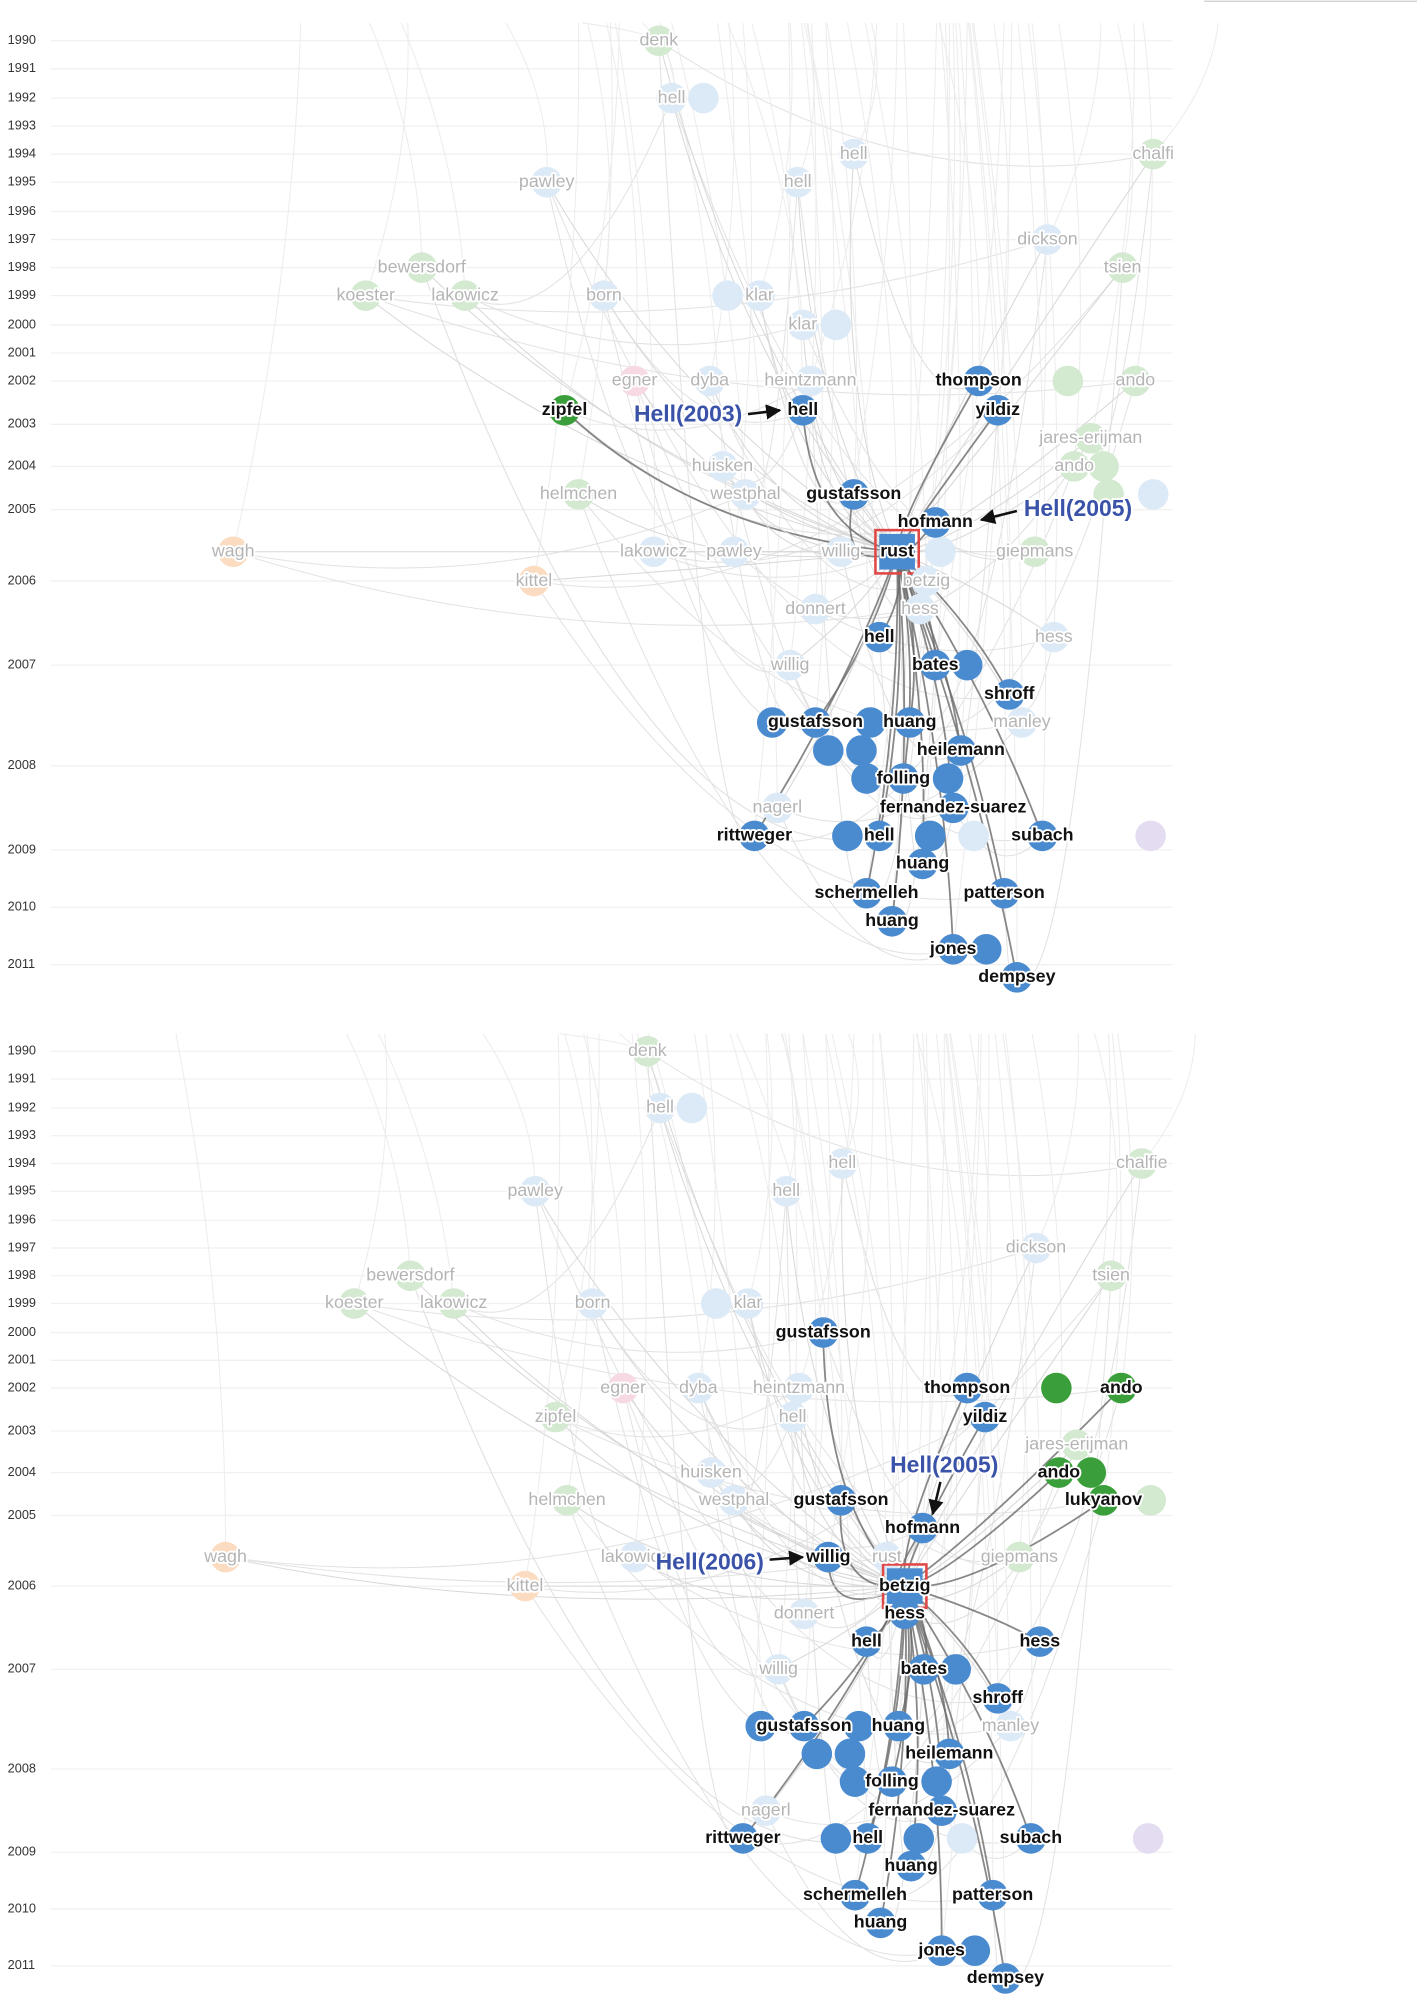 The height and width of the screenshot is (1998, 1417). Describe the element at coordinates (802, 324) in the screenshot. I see `node-label: klar` at that location.